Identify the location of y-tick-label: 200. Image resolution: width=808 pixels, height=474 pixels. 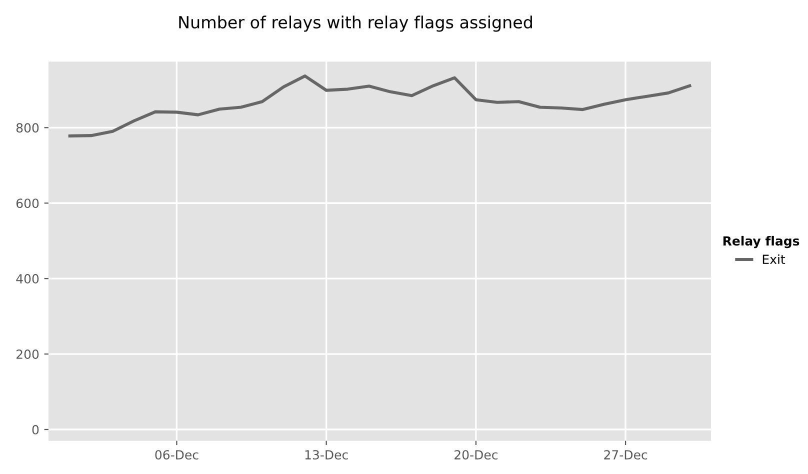
(27, 354).